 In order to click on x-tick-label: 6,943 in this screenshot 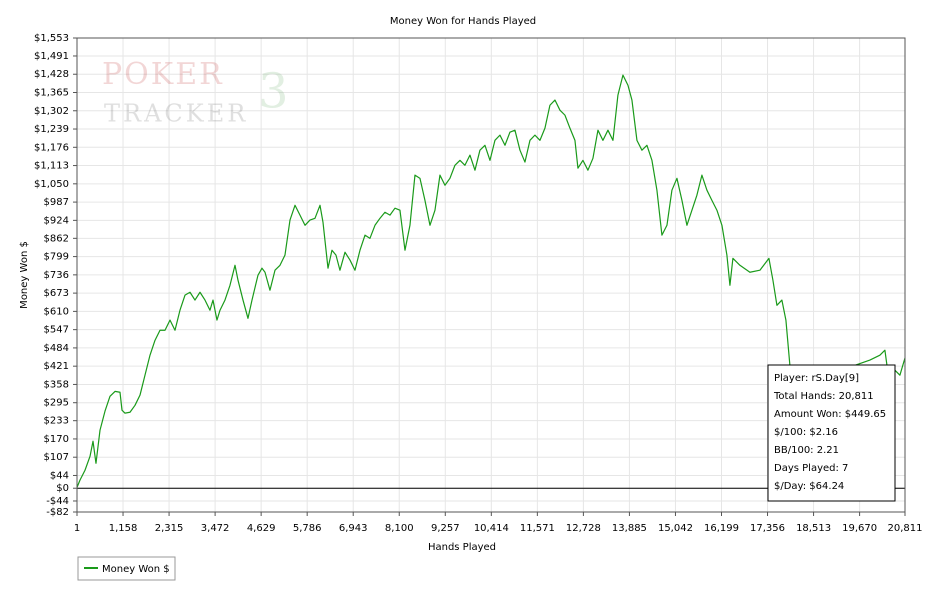, I will do `click(353, 528)`.